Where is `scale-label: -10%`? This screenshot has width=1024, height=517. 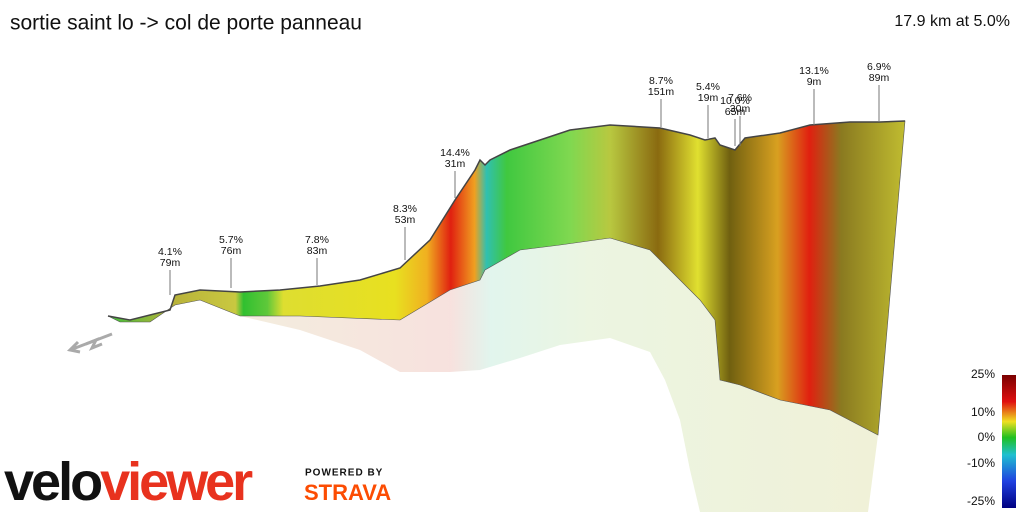 scale-label: -10% is located at coordinates (981, 463).